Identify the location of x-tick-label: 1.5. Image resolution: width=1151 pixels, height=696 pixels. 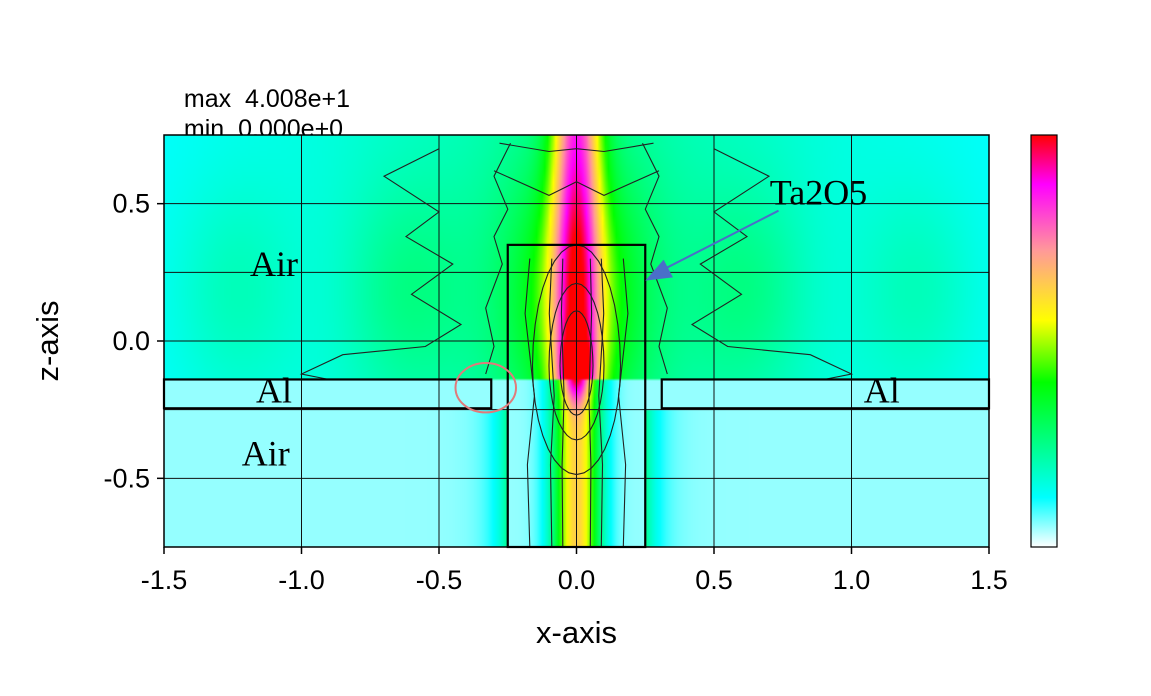
(989, 580).